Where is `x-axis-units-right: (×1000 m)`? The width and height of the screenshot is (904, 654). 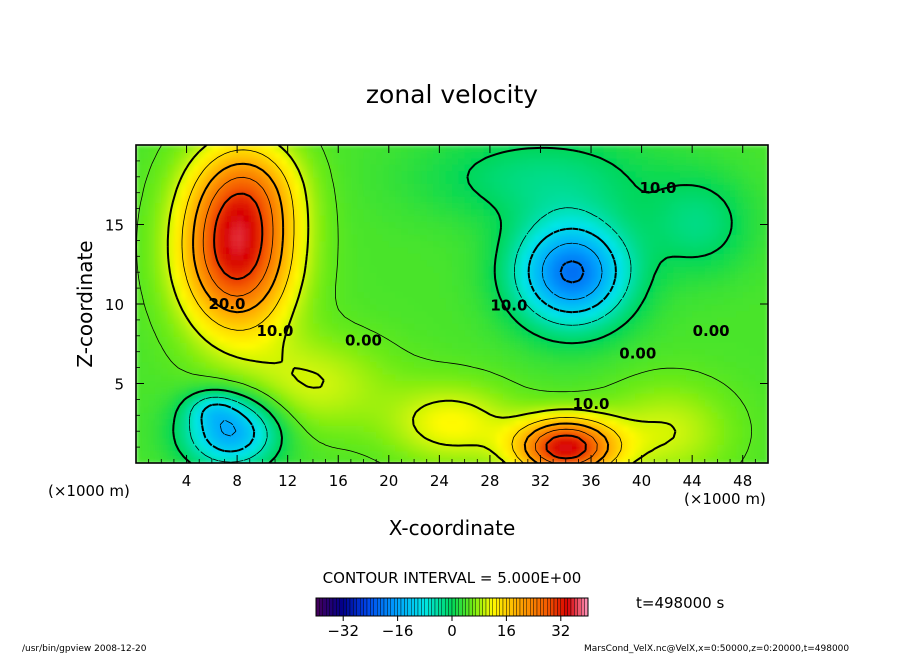 x-axis-units-right: (×1000 m) is located at coordinates (725, 499).